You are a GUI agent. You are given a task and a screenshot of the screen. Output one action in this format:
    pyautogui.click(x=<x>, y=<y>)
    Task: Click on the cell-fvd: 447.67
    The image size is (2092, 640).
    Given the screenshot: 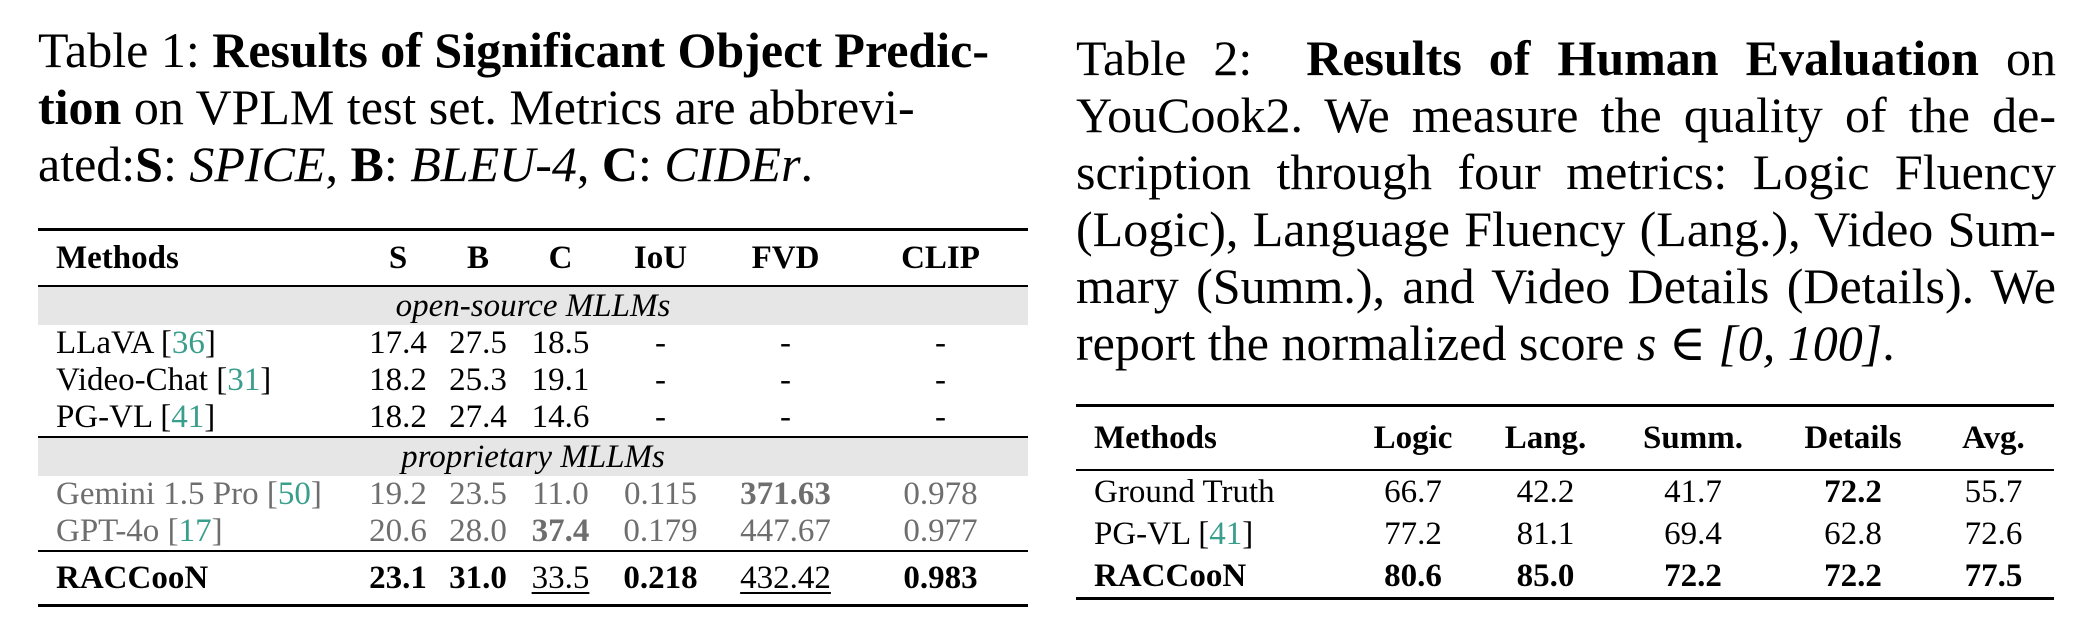 What is the action you would take?
    pyautogui.click(x=785, y=531)
    